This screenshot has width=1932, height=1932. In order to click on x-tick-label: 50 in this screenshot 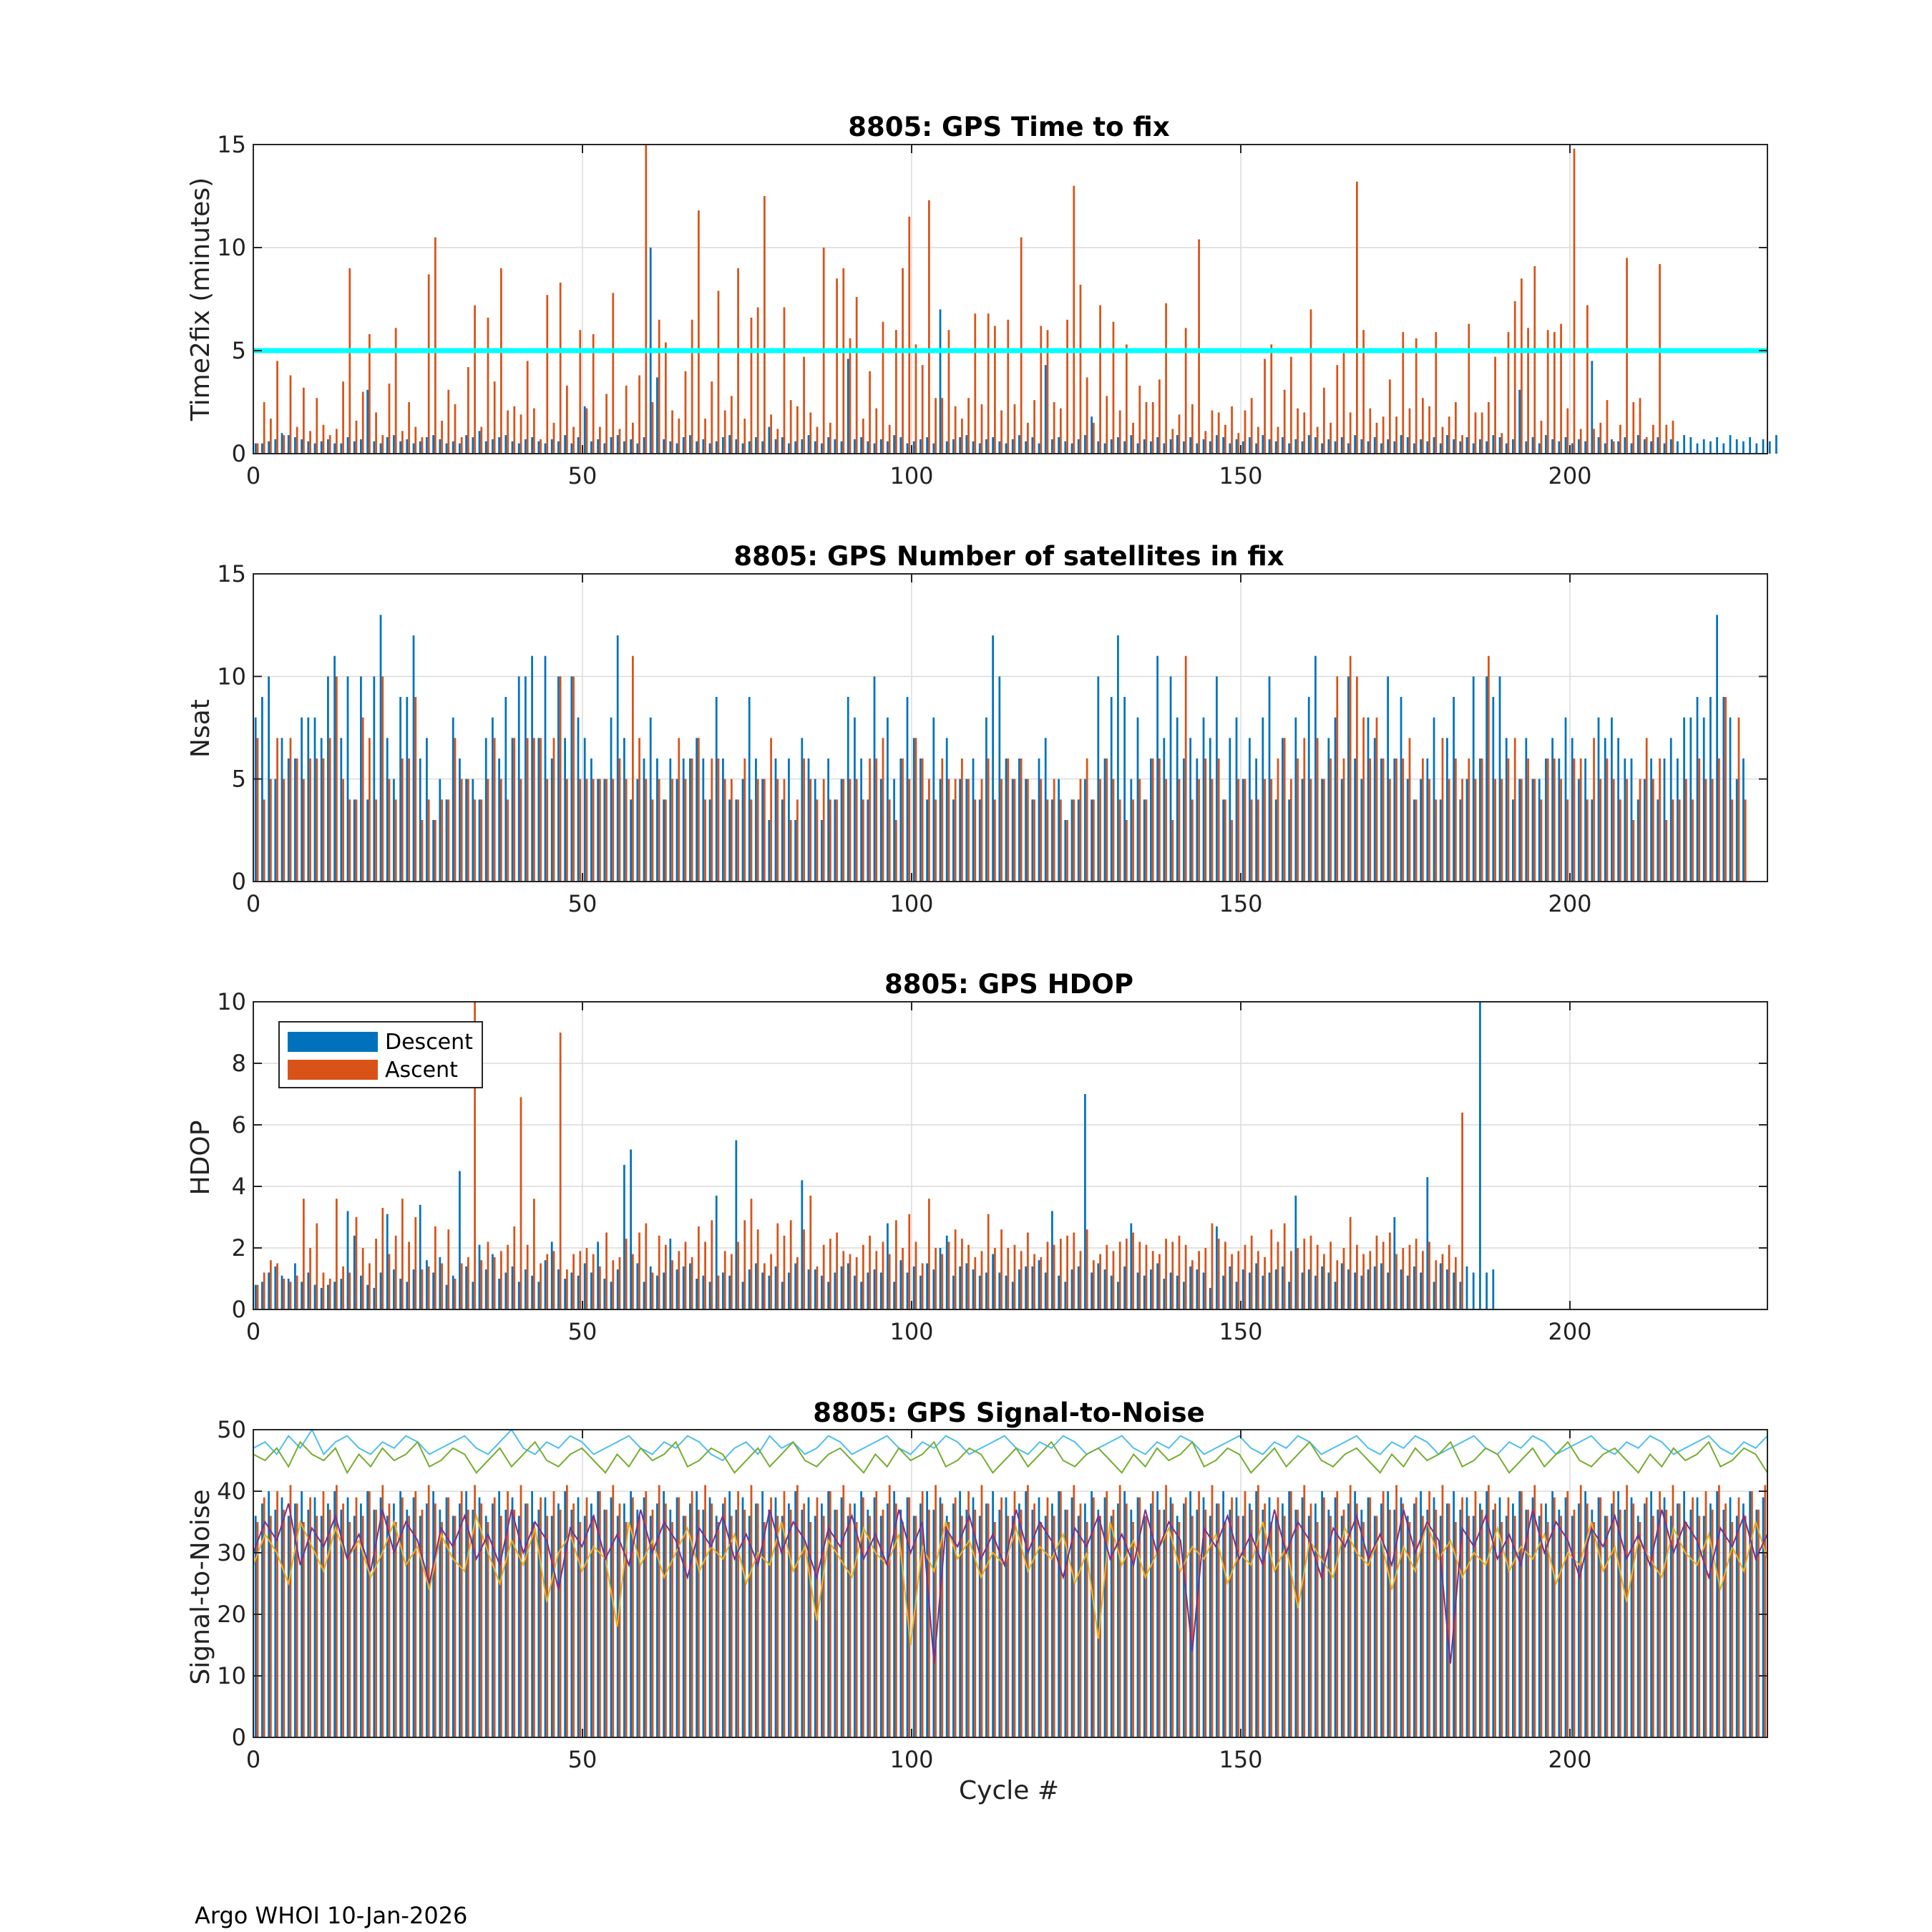, I will do `click(582, 475)`.